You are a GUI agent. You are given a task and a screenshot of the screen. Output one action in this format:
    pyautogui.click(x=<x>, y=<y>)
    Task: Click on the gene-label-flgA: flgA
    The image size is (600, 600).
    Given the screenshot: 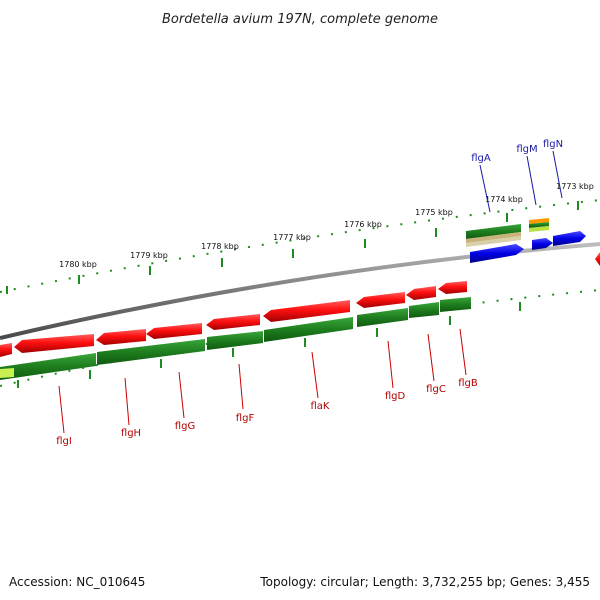 What is the action you would take?
    pyautogui.click(x=481, y=158)
    